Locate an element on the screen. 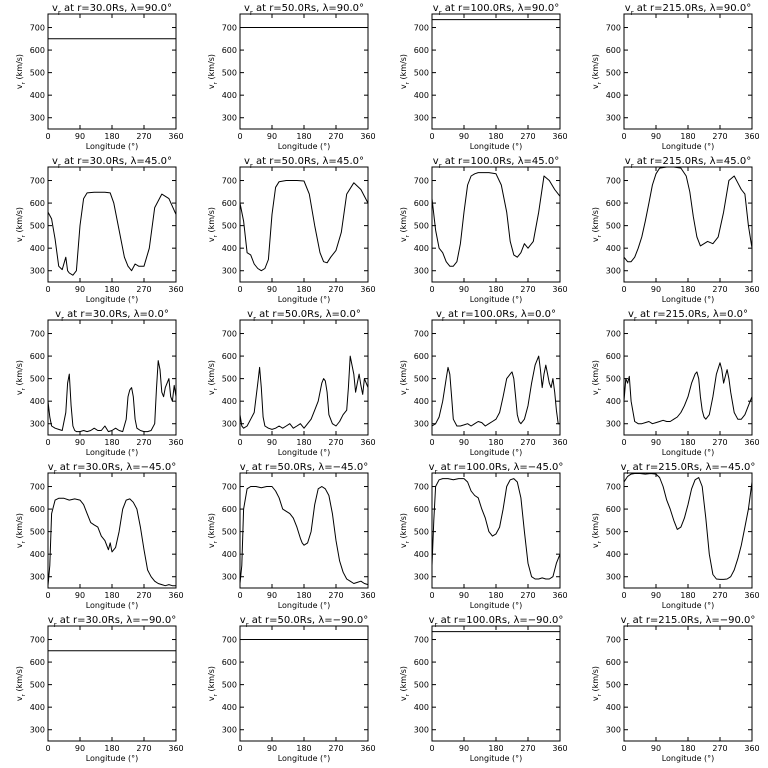 The height and width of the screenshot is (768, 768). panel-title: vr at r=30.0Rs, λ=−45.0° is located at coordinates (112, 469).